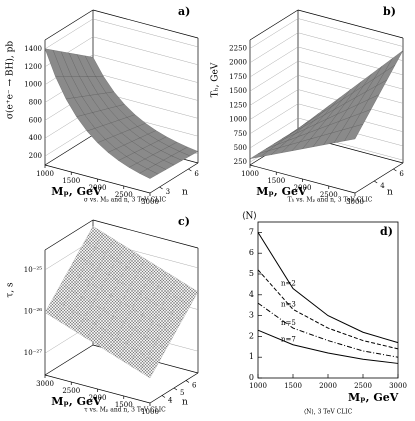  Describe the element at coordinates (238, 77) in the screenshot. I see `z-tick-label: 1750` at that location.